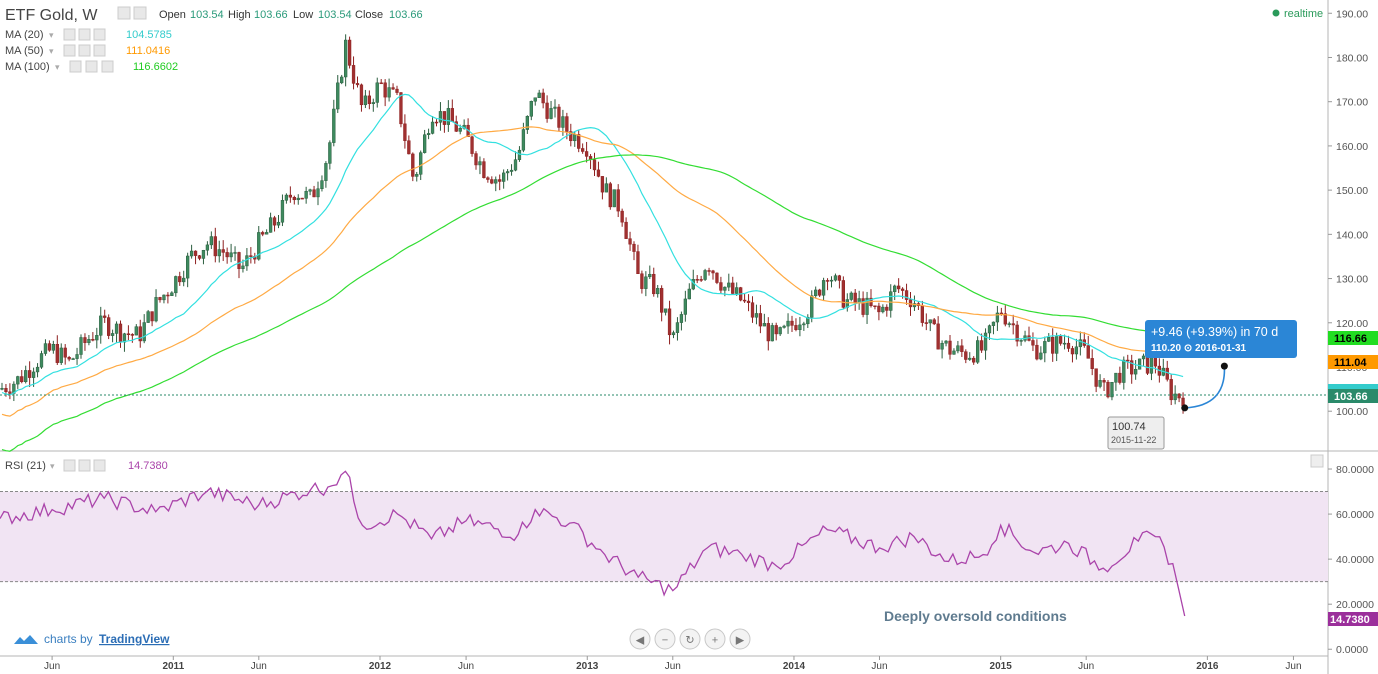 The image size is (1378, 674). I want to click on reset-button: ↻, so click(690, 639).